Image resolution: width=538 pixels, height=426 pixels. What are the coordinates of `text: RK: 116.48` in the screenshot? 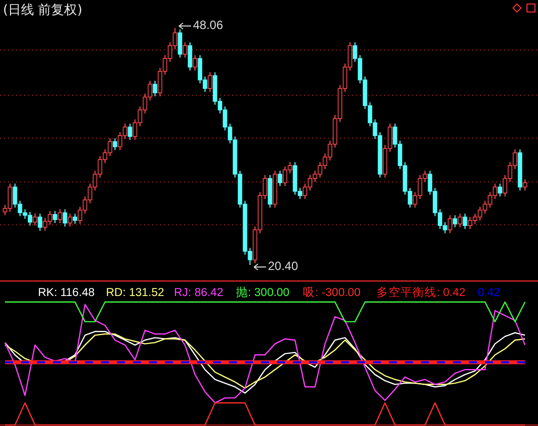 It's located at (66, 293).